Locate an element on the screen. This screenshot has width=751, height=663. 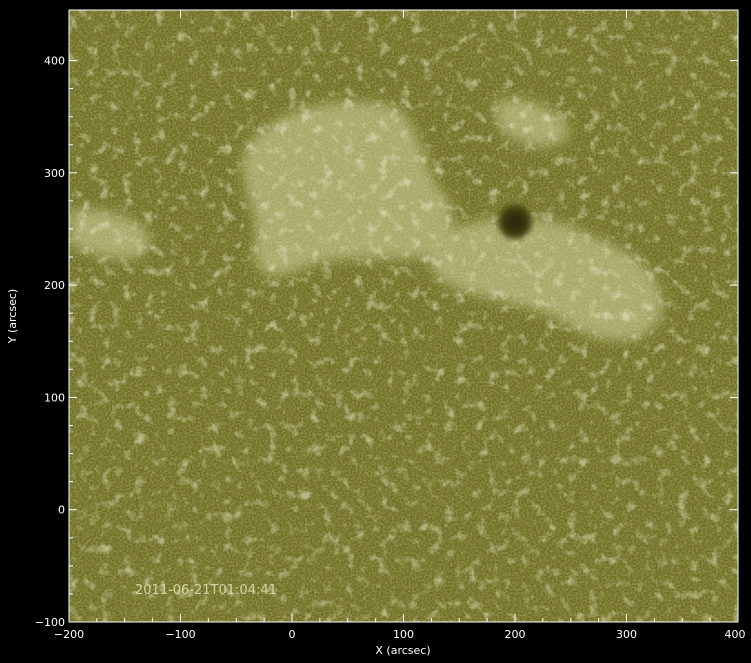
x-tick-label: −200 is located at coordinates (69, 634).